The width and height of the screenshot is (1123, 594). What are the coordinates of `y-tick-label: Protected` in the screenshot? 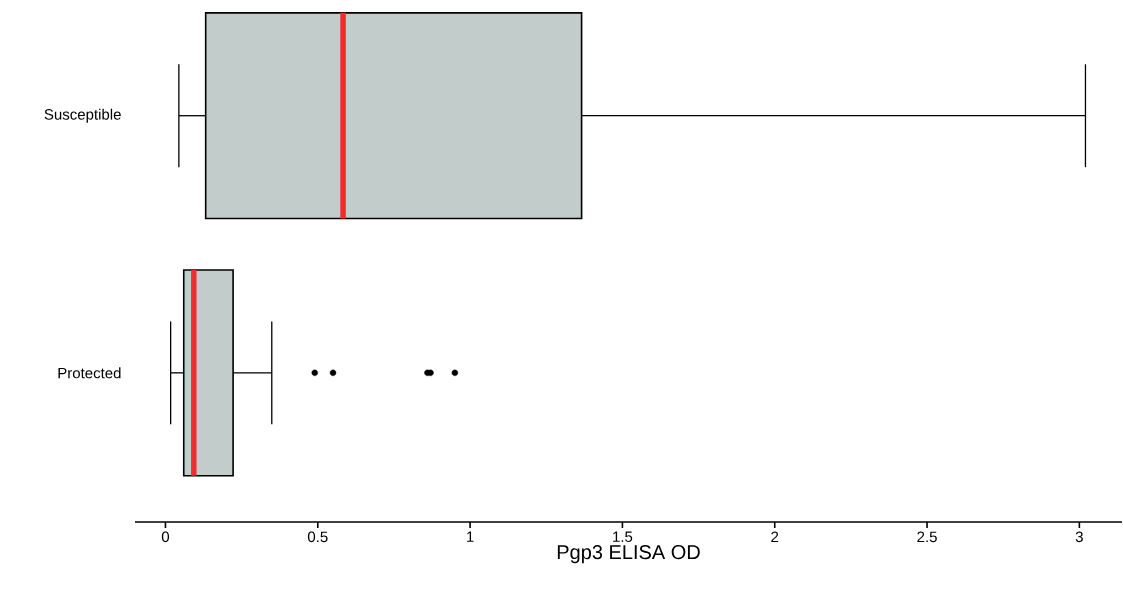 It's located at (89, 373).